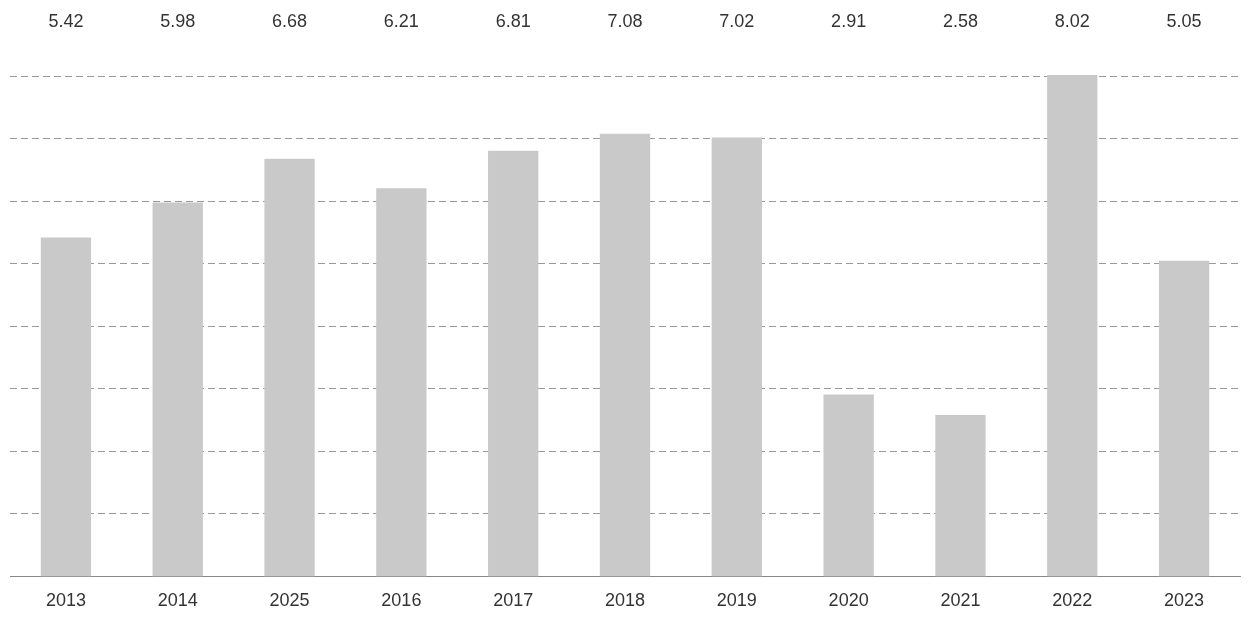 This screenshot has height=634, width=1252. Describe the element at coordinates (848, 600) in the screenshot. I see `x-tick-label: 2020` at that location.